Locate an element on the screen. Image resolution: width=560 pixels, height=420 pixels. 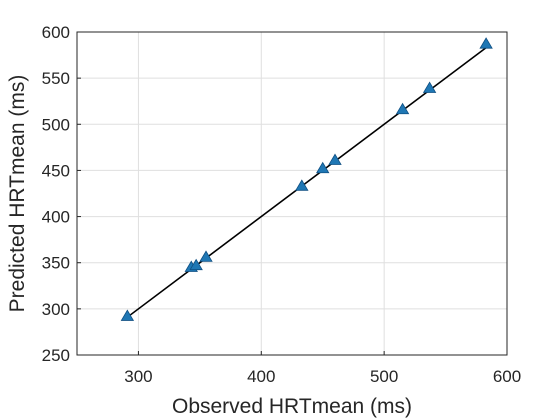
x-tick-label: 600 is located at coordinates (507, 376).